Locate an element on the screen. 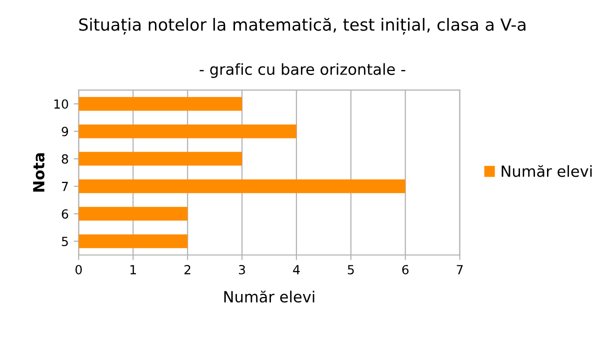  chart-title: Situația notelor la matematică, test inițial, clasa a V-a is located at coordinates (302, 26).